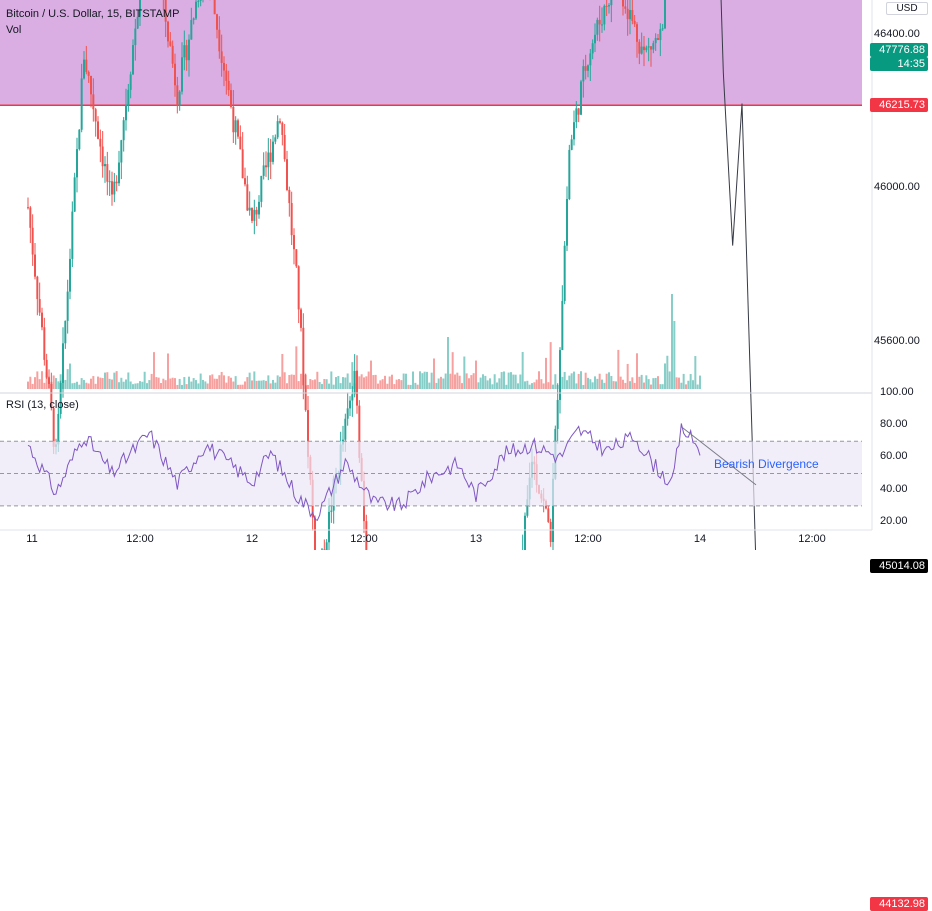  What do you see at coordinates (907, 8) in the screenshot?
I see `currency-box: USD` at bounding box center [907, 8].